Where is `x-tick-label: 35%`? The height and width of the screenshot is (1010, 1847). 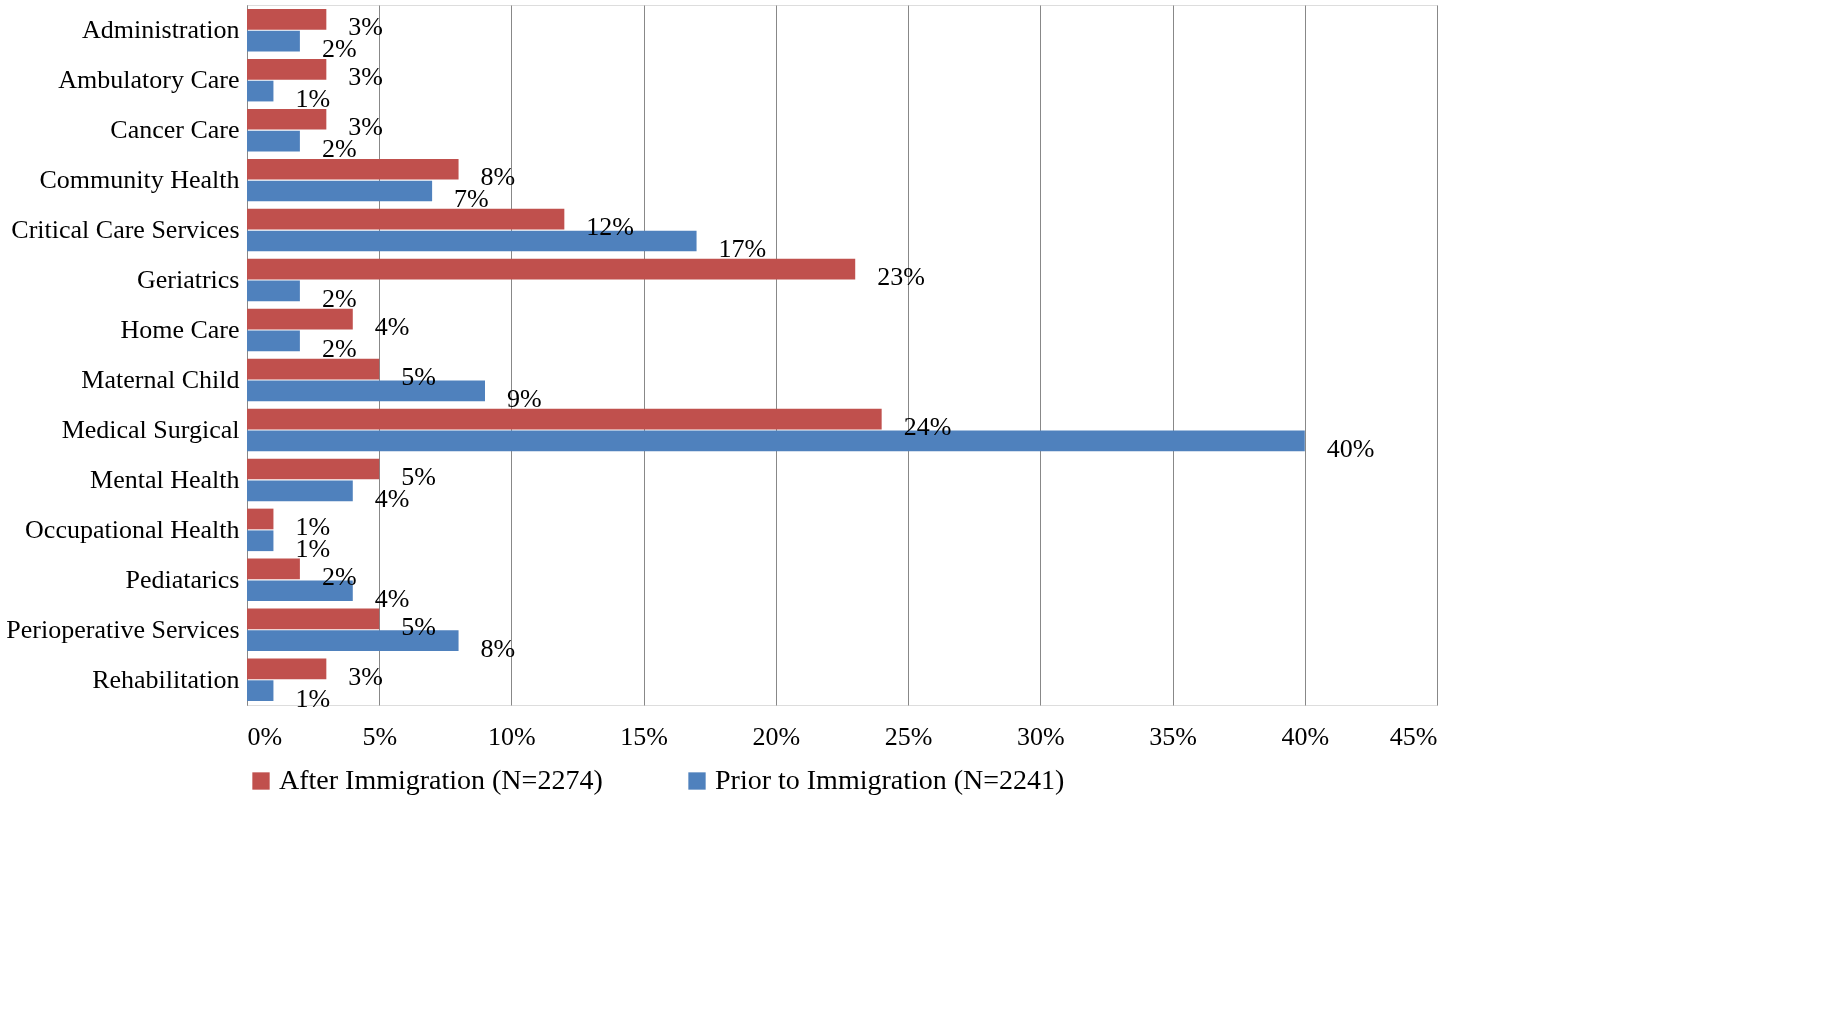 x-tick-label: 35% is located at coordinates (1173, 736).